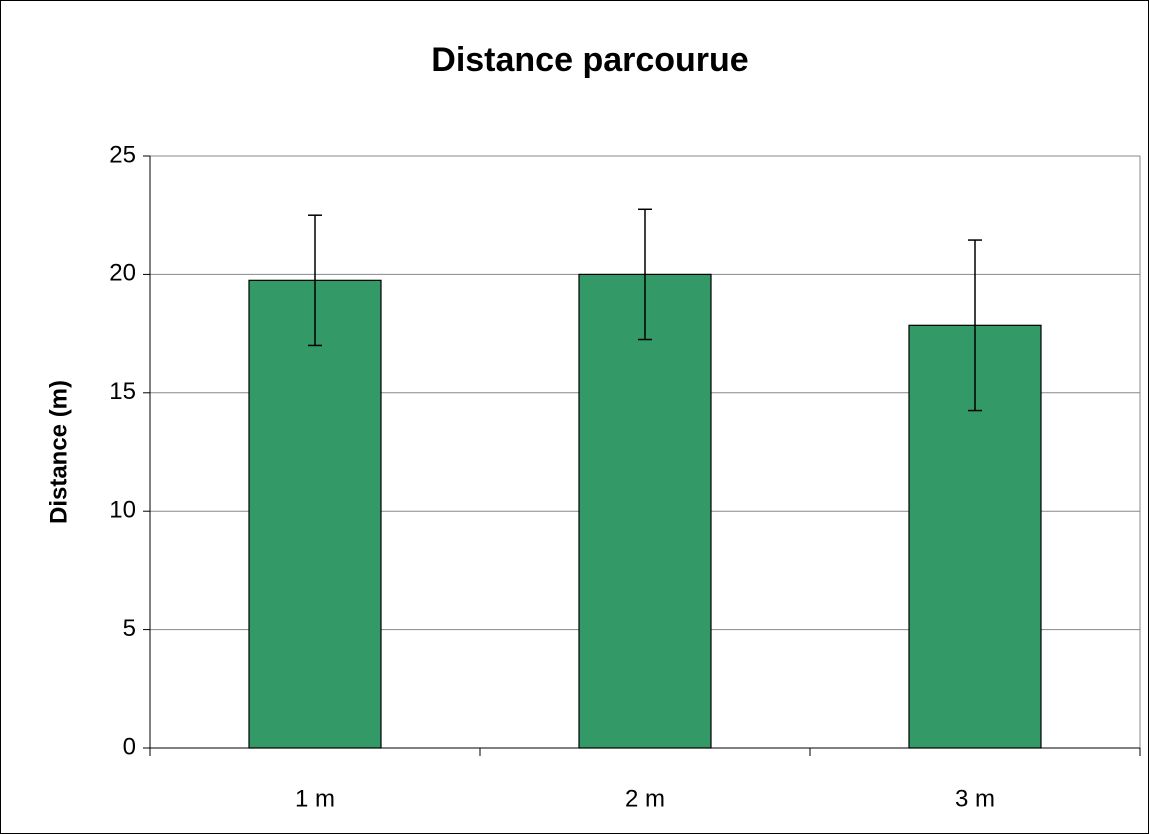 This screenshot has height=834, width=1149. What do you see at coordinates (129, 746) in the screenshot?
I see `y-tick-label: 0` at bounding box center [129, 746].